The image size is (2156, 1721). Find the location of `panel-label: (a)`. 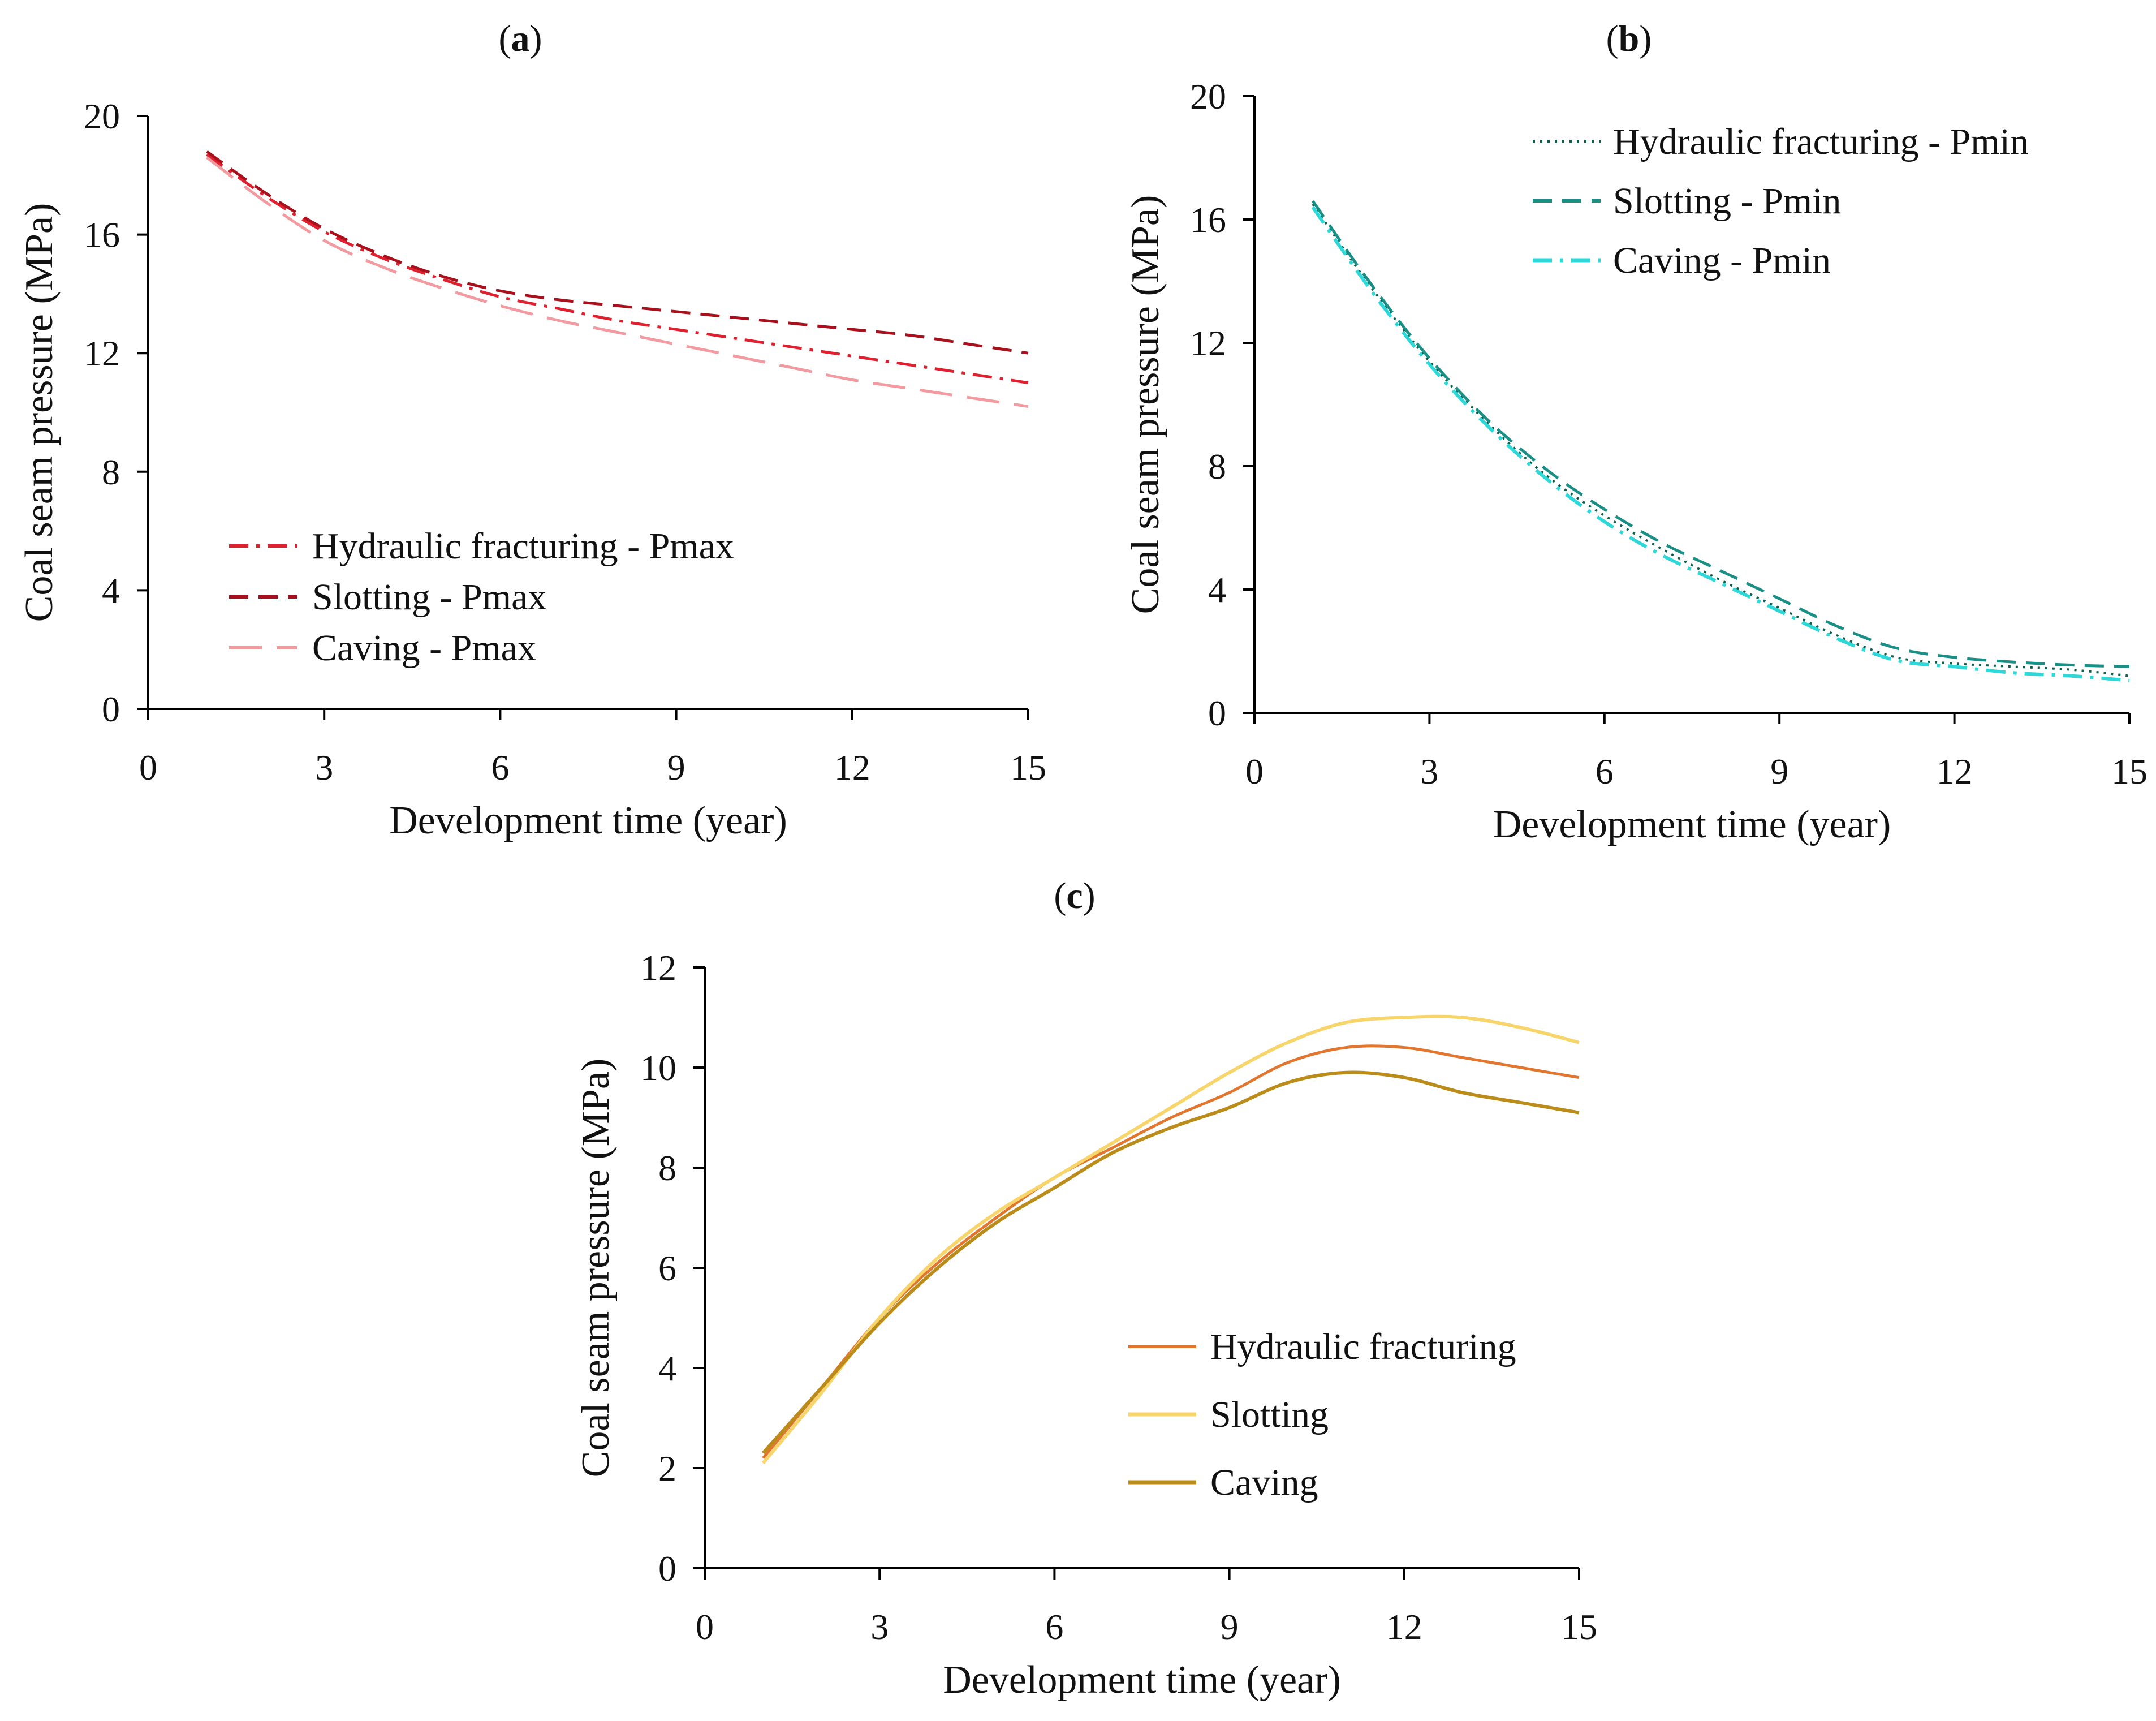

panel-label: (a) is located at coordinates (520, 38).